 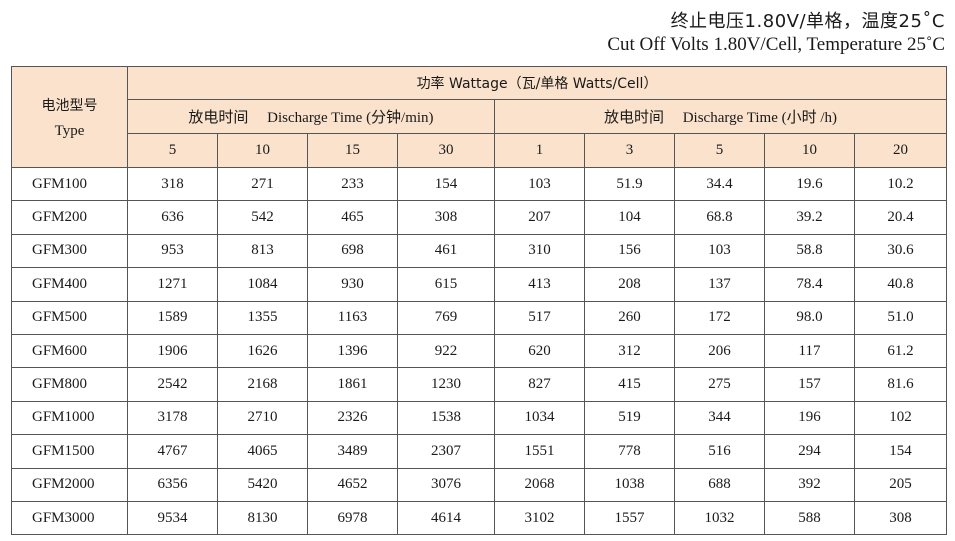 I want to click on value-cell: 8130, so click(x=262, y=518).